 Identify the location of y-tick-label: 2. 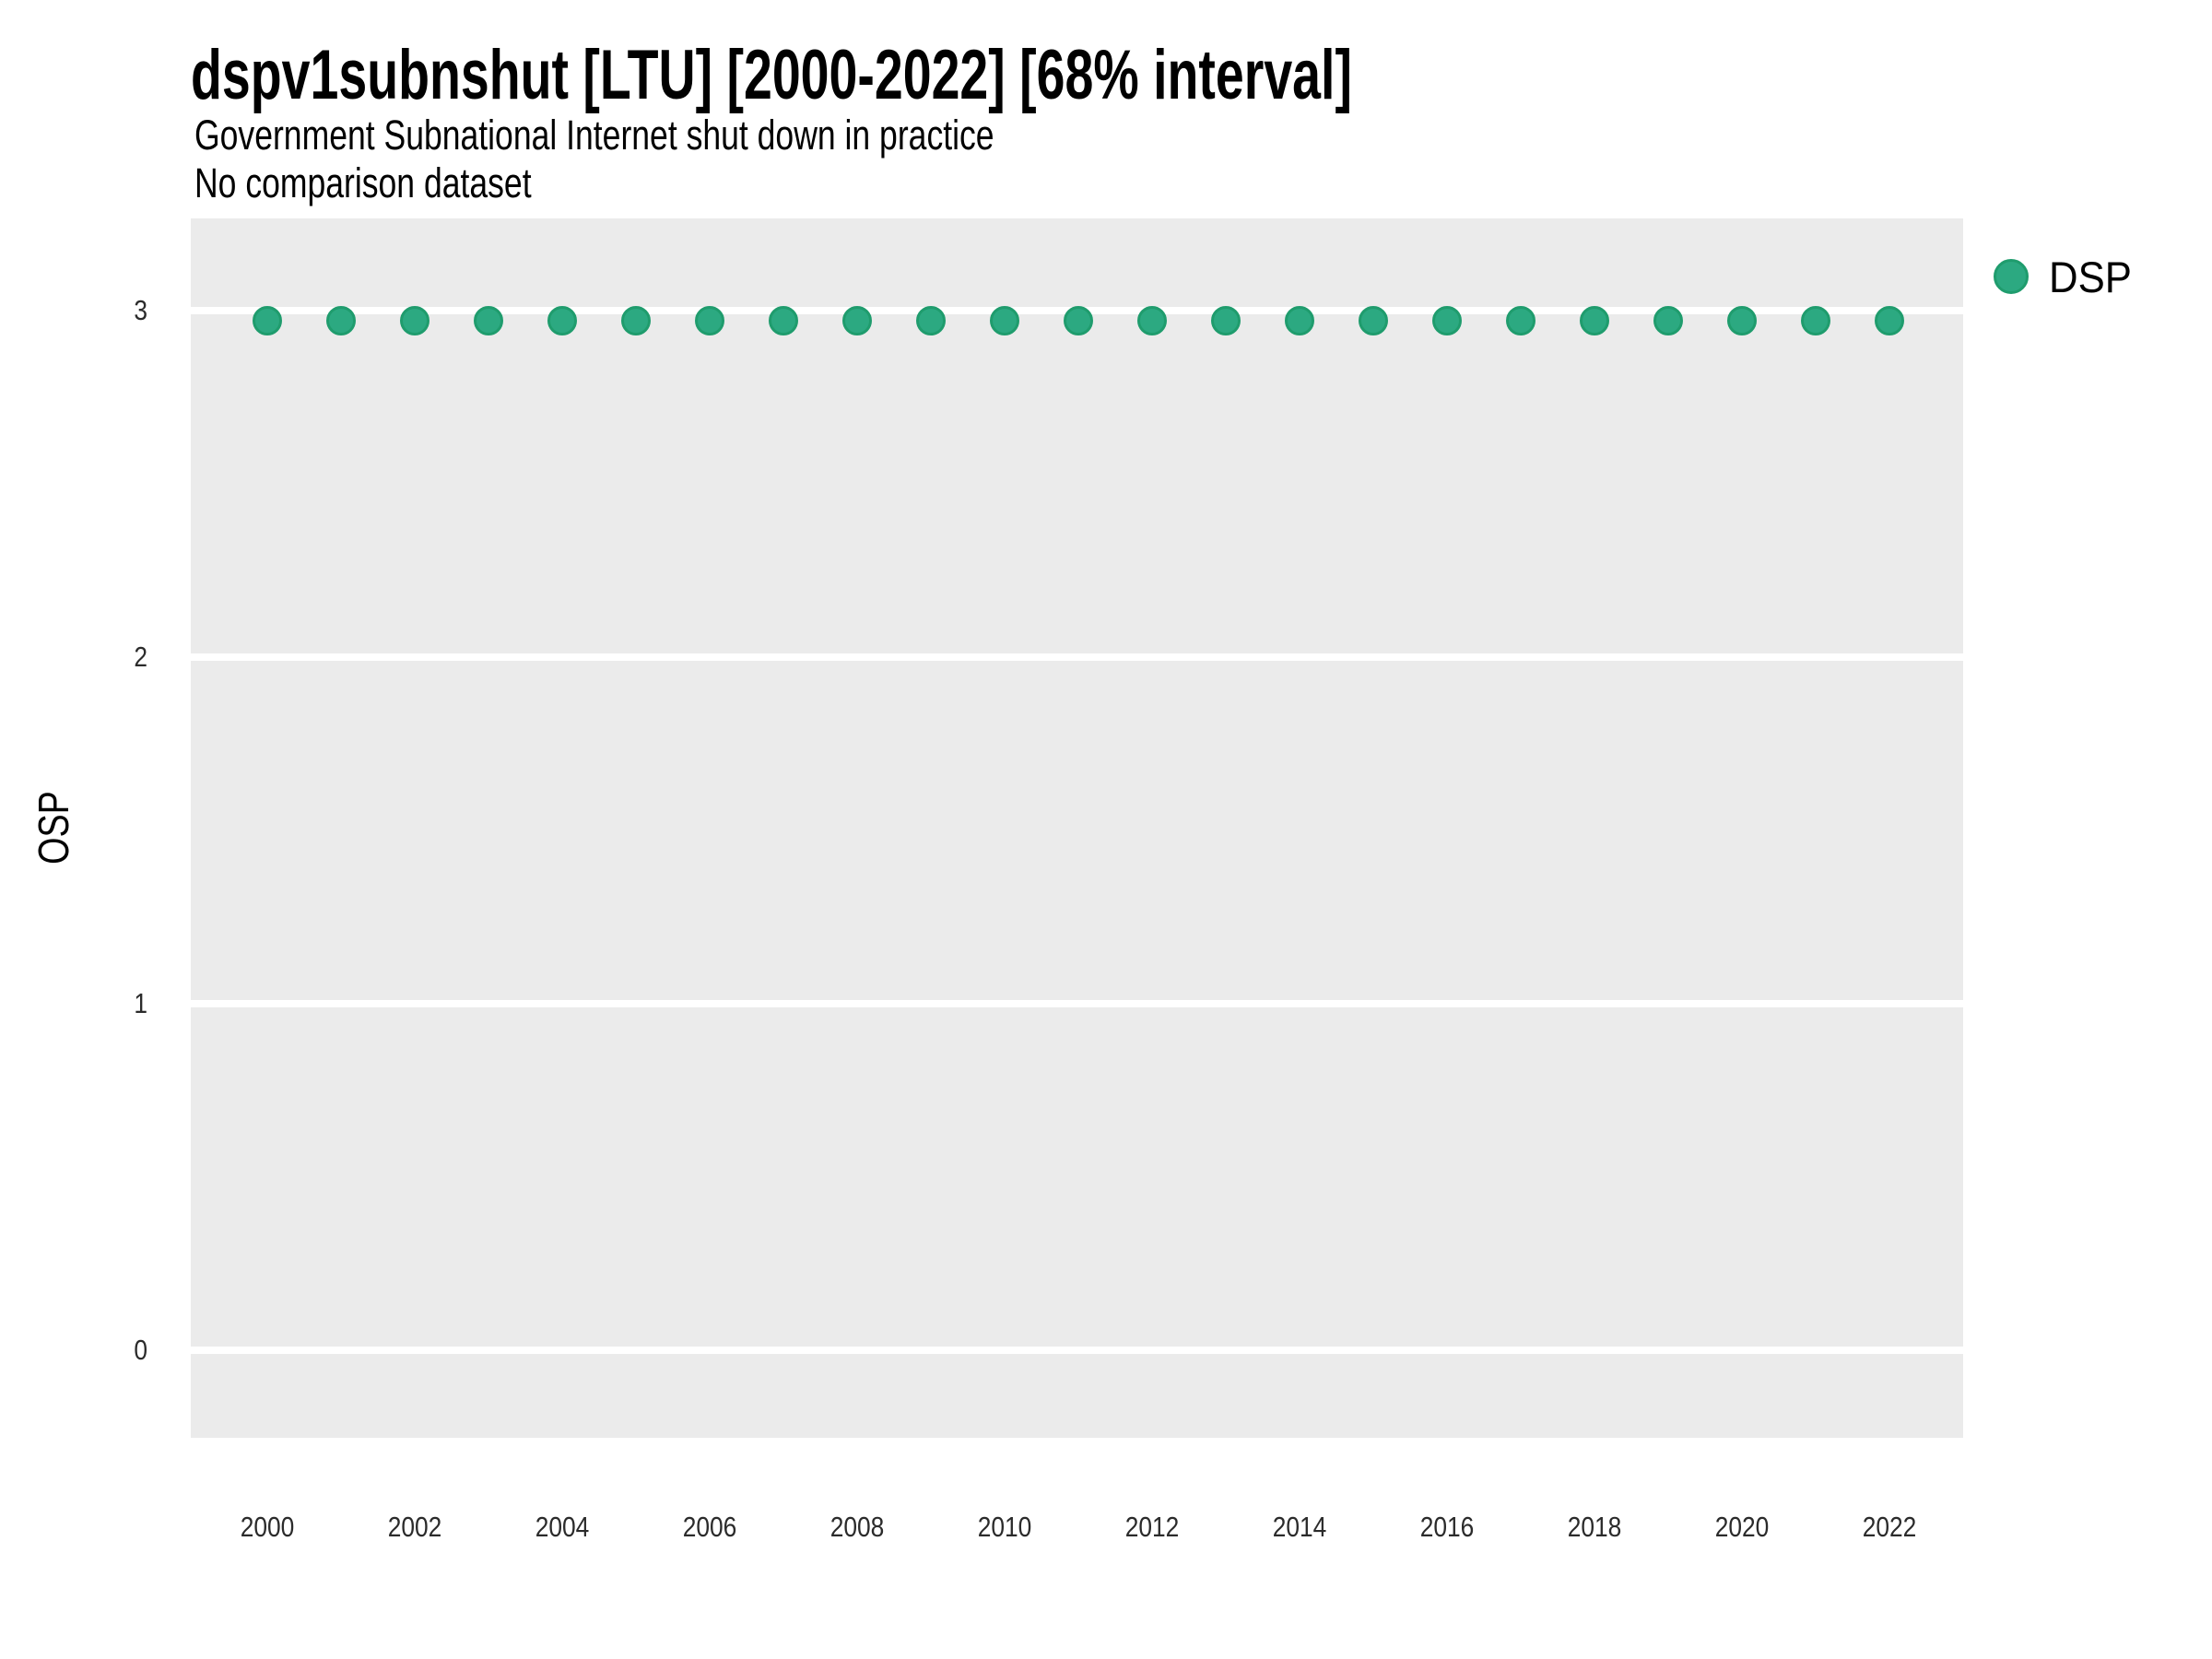
(140, 657).